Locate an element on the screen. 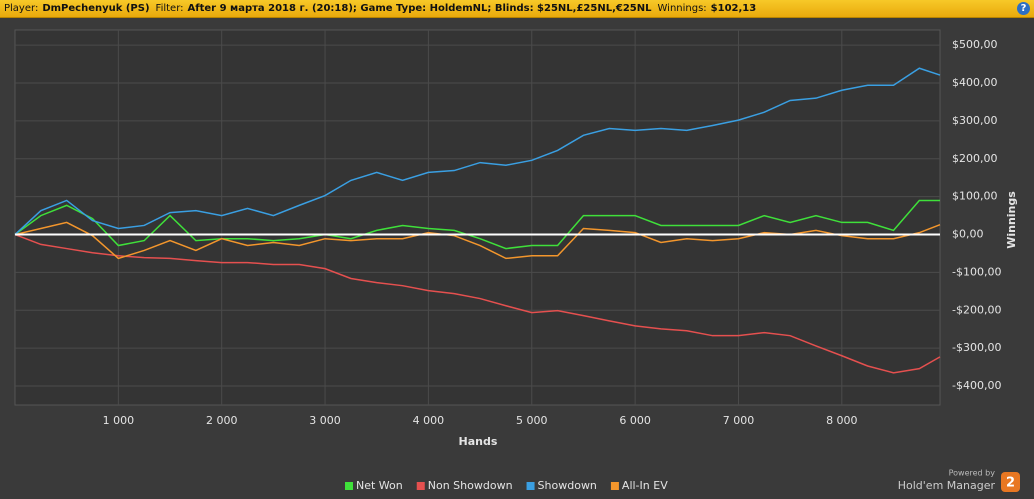  player-label: Player: is located at coordinates (21, 8).